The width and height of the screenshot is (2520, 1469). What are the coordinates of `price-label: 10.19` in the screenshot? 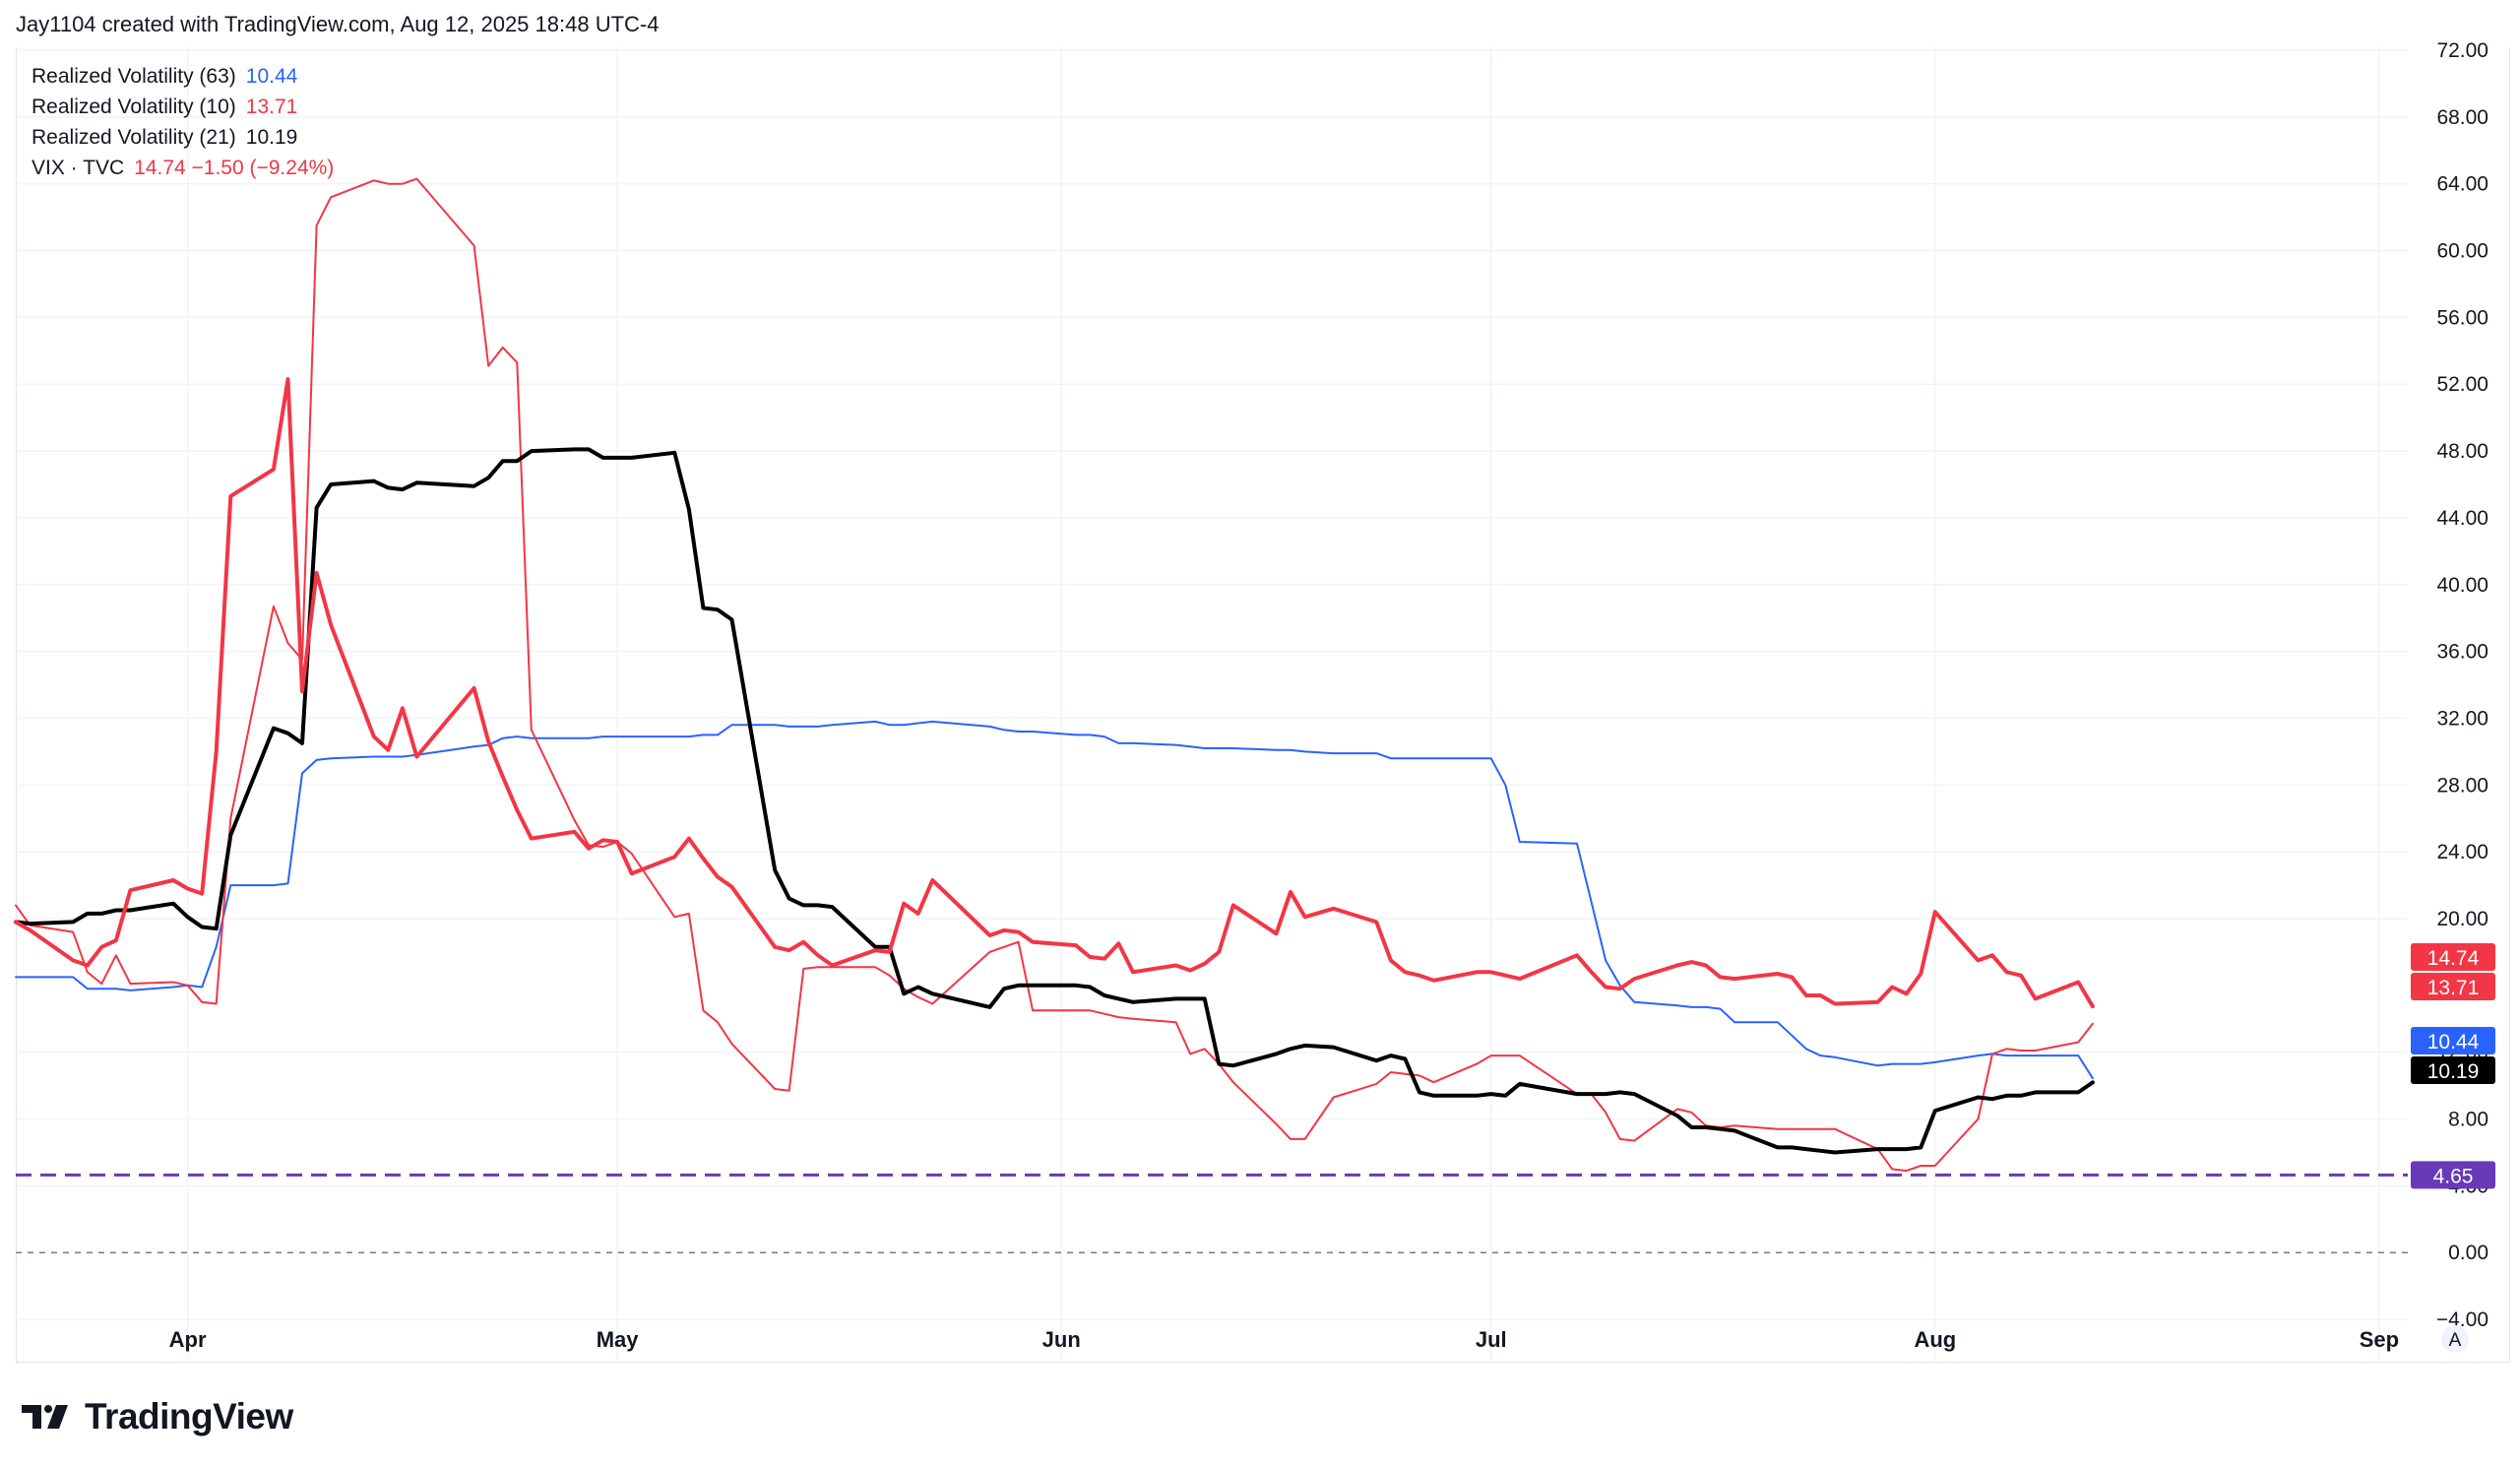 It's located at (2453, 1070).